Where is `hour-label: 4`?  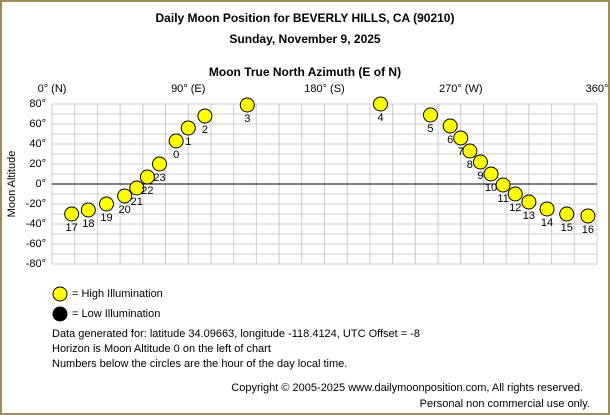
hour-label: 4 is located at coordinates (380, 118).